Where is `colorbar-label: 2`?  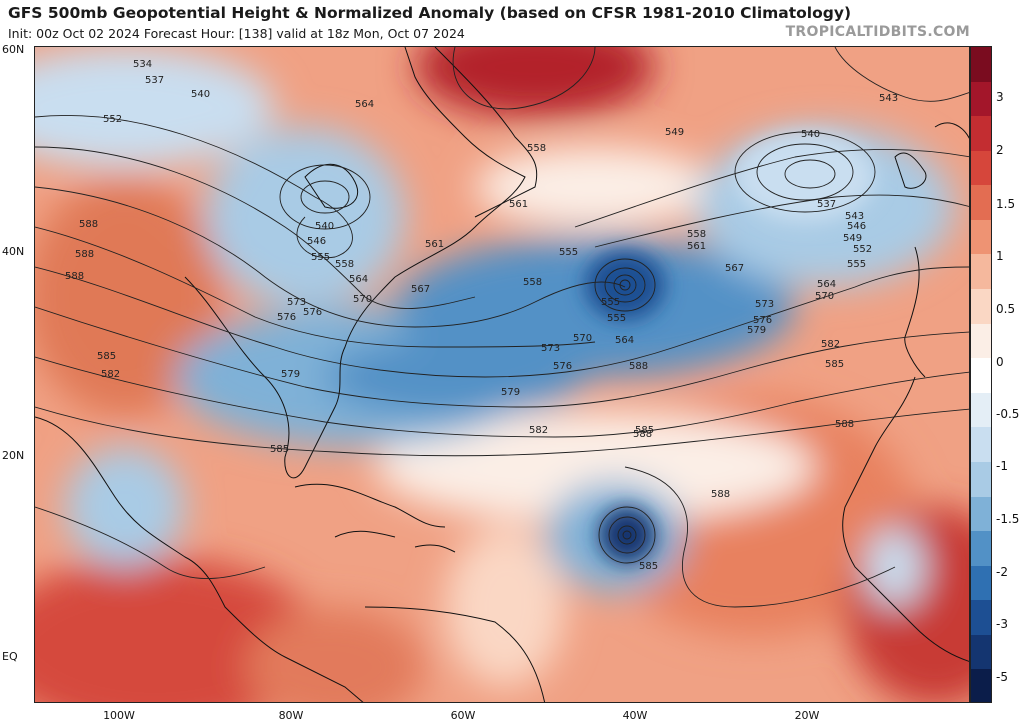 colorbar-label: 2 is located at coordinates (1000, 150).